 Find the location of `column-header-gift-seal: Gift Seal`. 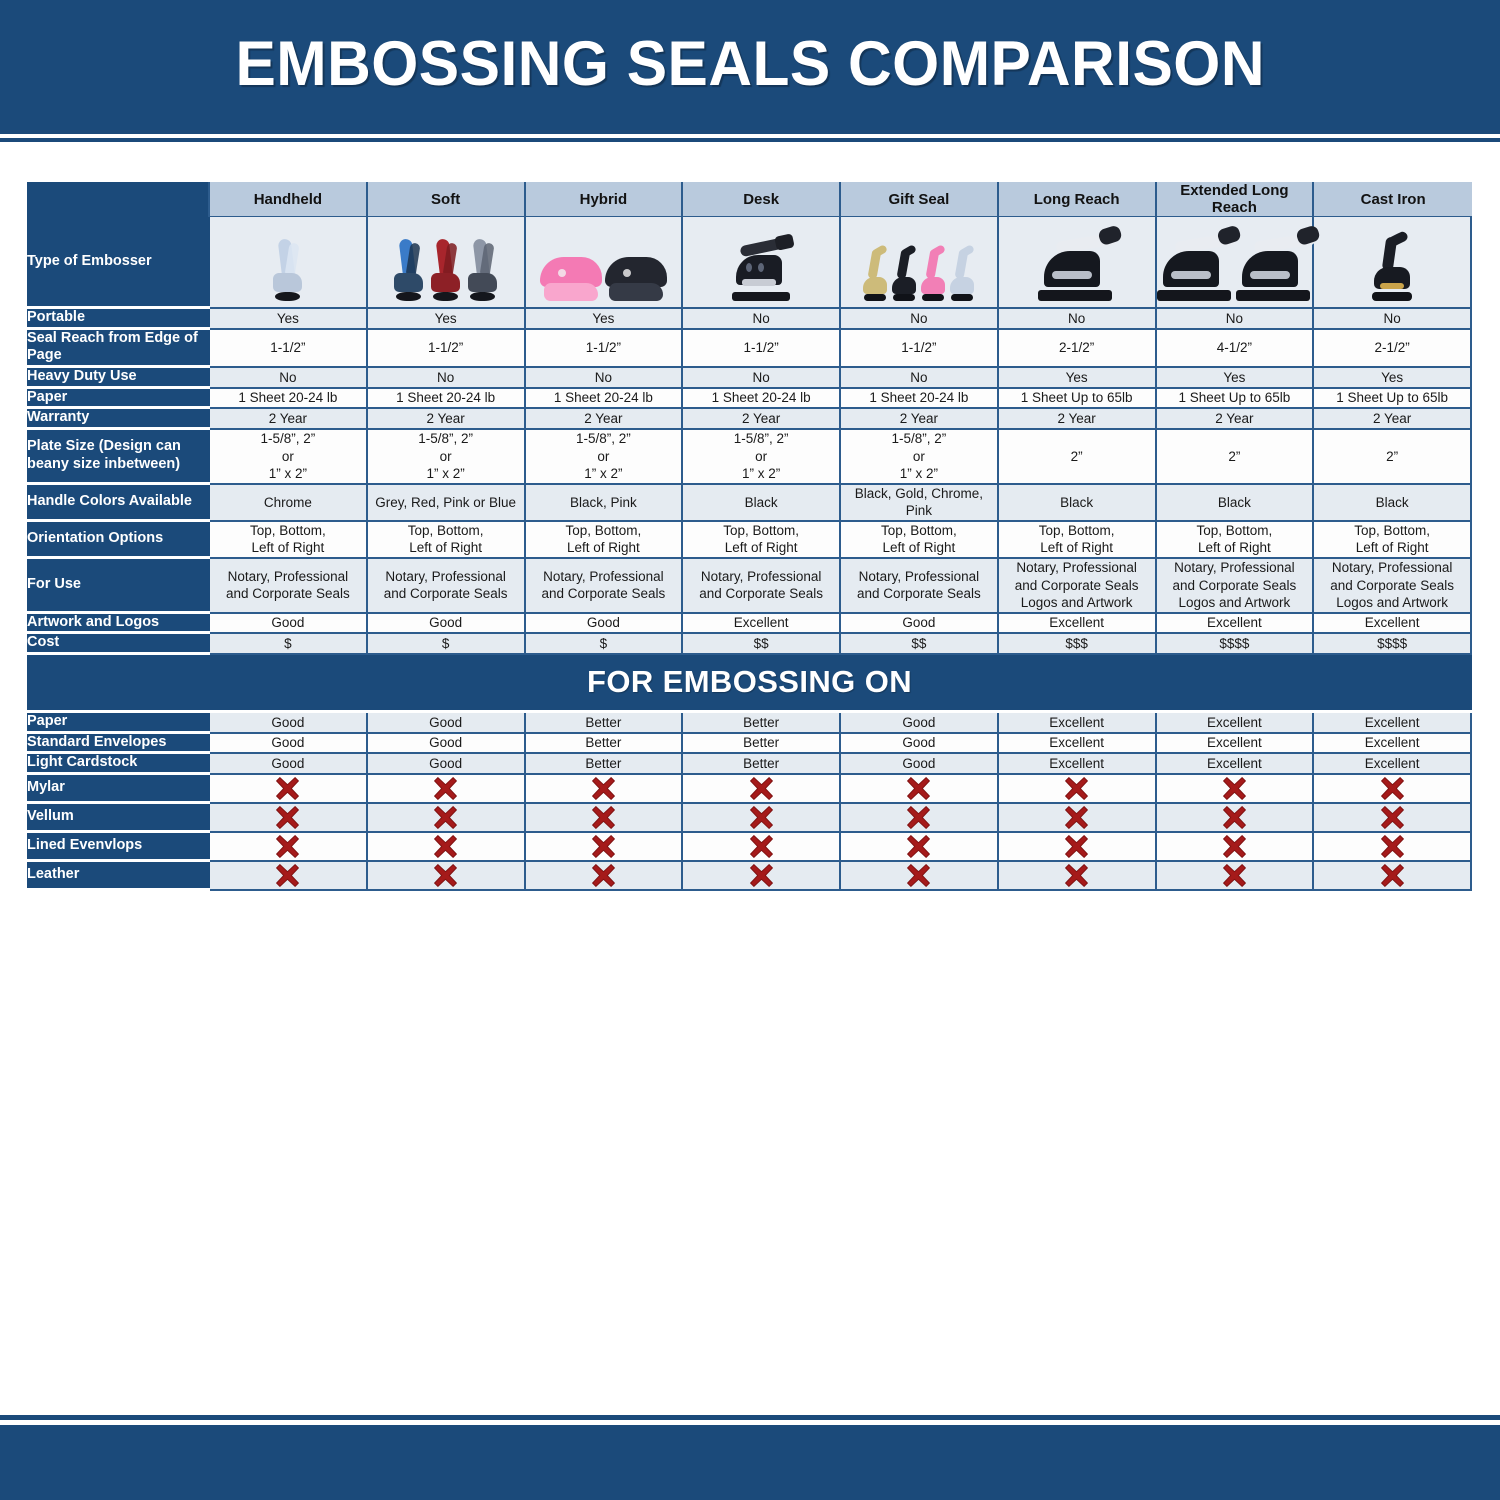

column-header-gift-seal: Gift Seal is located at coordinates (920, 199).